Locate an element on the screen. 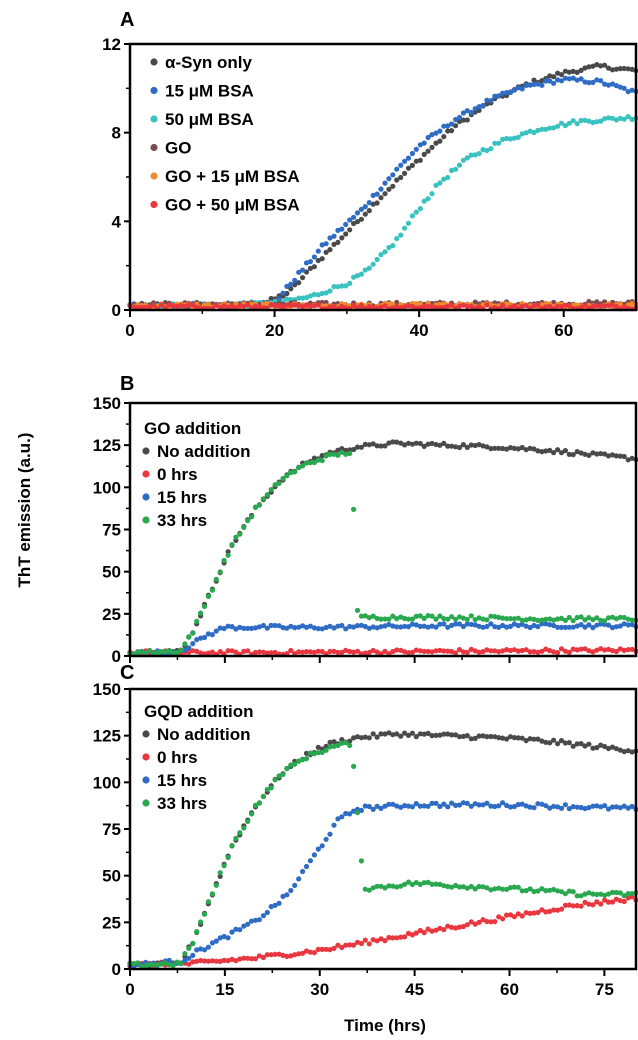 The width and height of the screenshot is (638, 1040). x-tick-label: 75 is located at coordinates (604, 989).